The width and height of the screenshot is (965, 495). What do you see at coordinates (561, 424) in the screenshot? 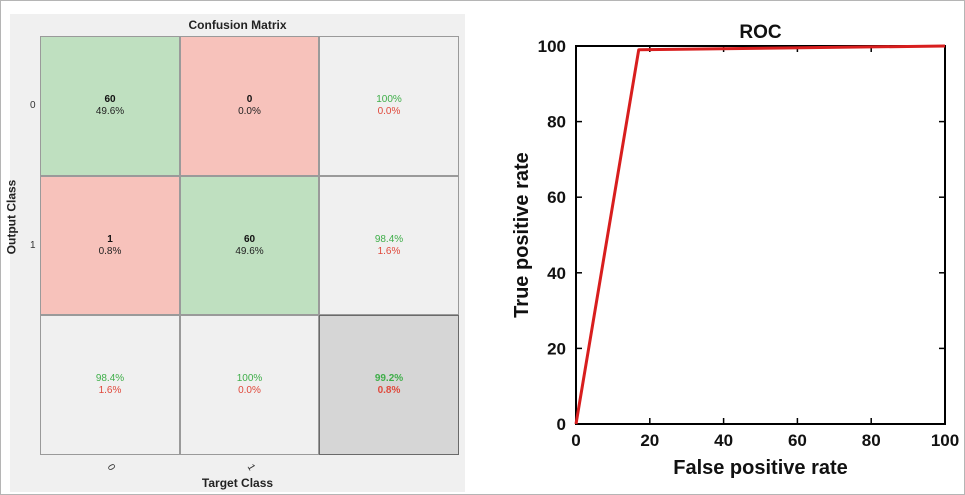
I see `y-tick-label-0: 0` at bounding box center [561, 424].